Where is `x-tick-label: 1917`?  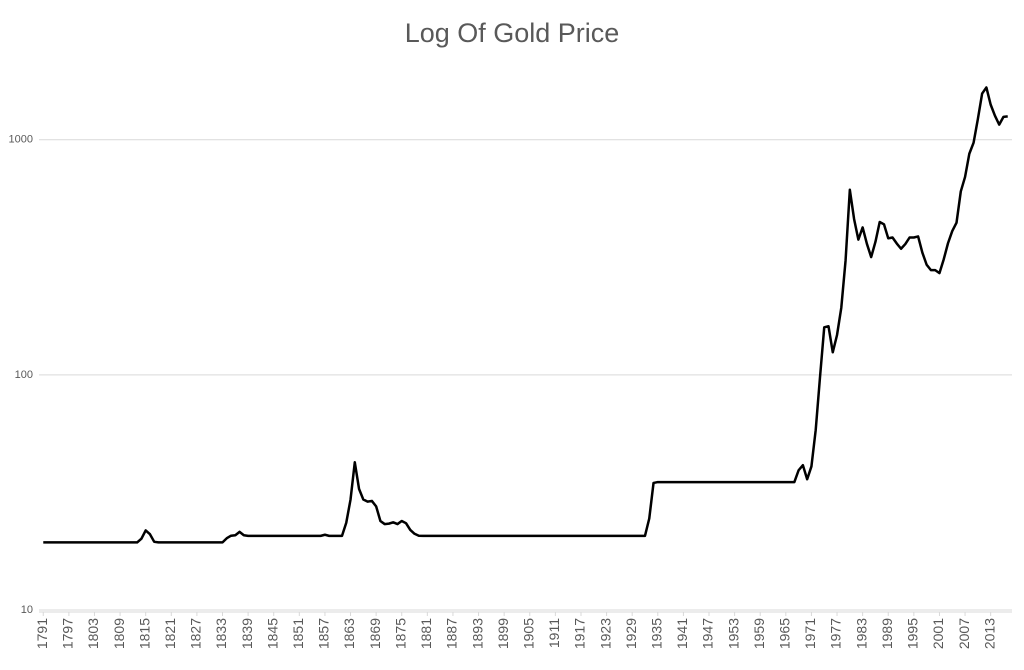
x-tick-label: 1917 is located at coordinates (580, 633).